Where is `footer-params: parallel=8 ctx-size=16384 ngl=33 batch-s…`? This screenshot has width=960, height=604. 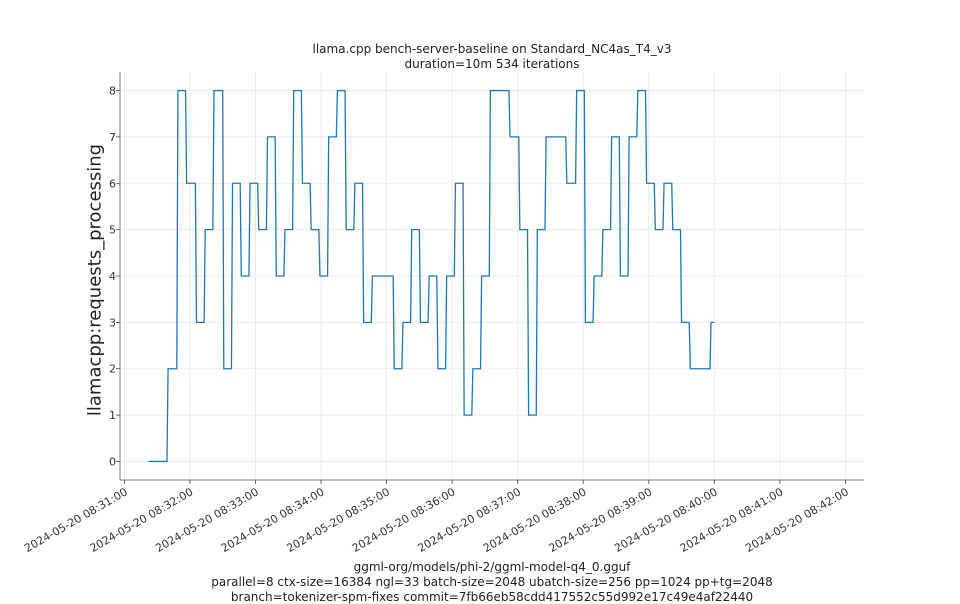
footer-params: parallel=8 ctx-size=16384 ngl=33 batch-s… is located at coordinates (492, 582).